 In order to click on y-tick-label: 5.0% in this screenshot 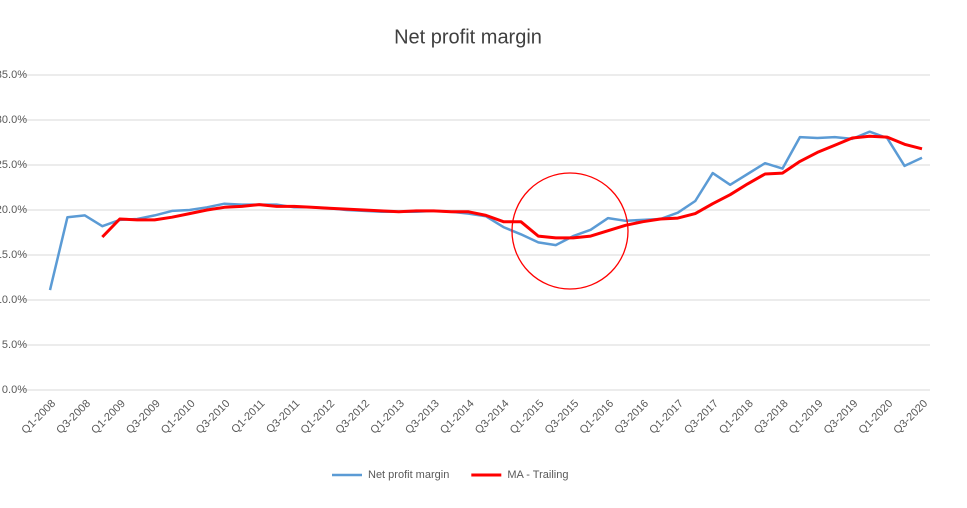, I will do `click(14, 345)`.